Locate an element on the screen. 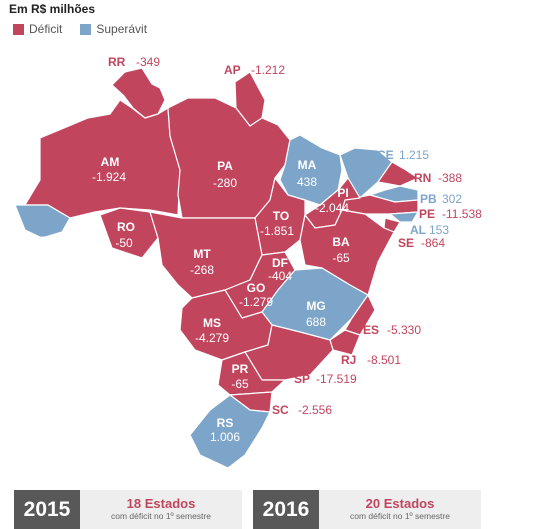  state-code-am: AM is located at coordinates (110, 162).